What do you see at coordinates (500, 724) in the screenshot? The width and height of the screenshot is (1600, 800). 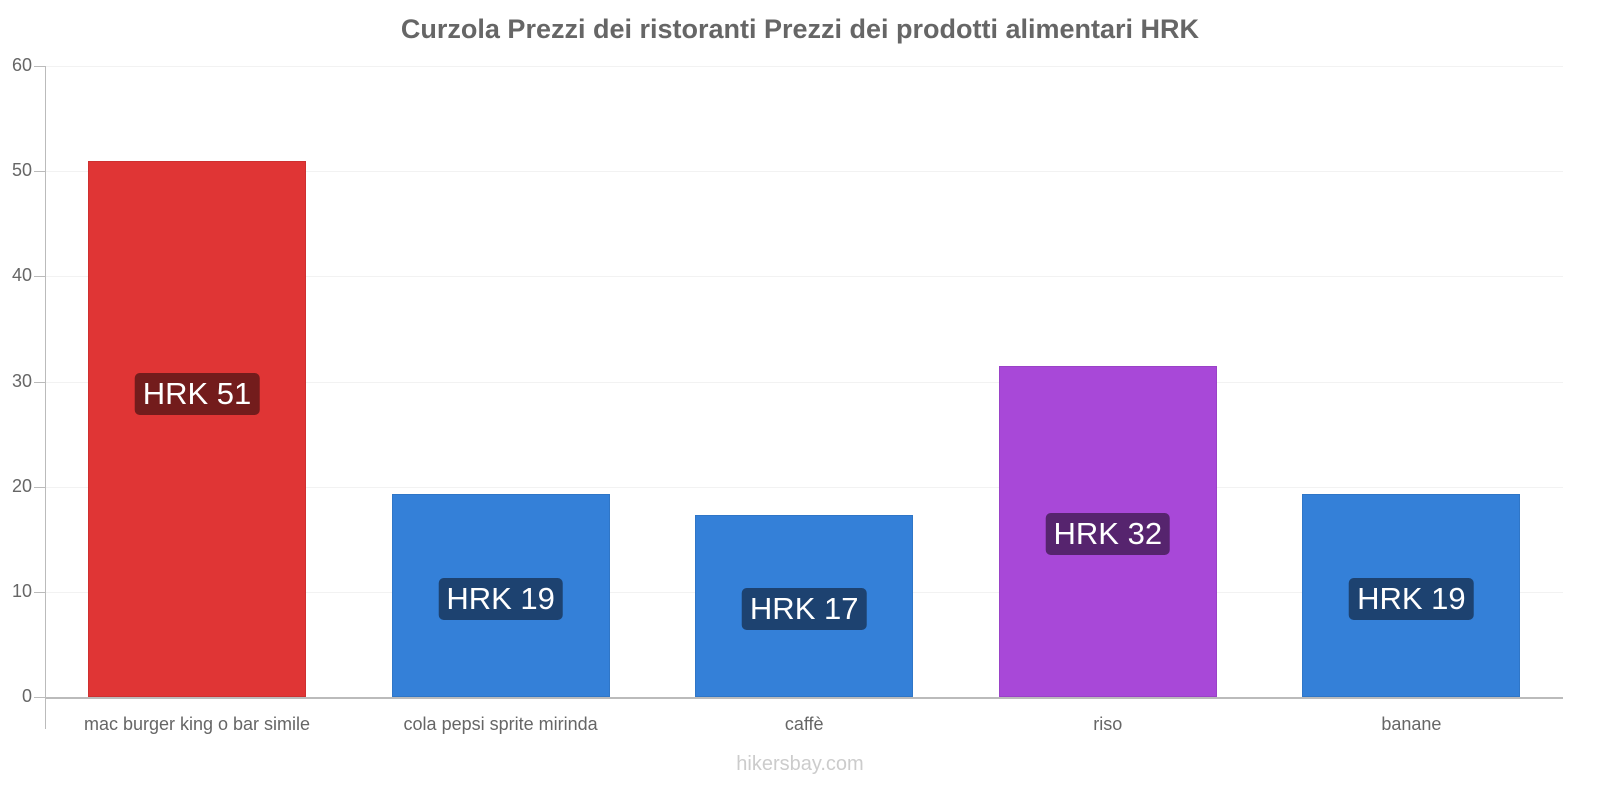 I see `x-category-label: cola pepsi sprite mirinda` at bounding box center [500, 724].